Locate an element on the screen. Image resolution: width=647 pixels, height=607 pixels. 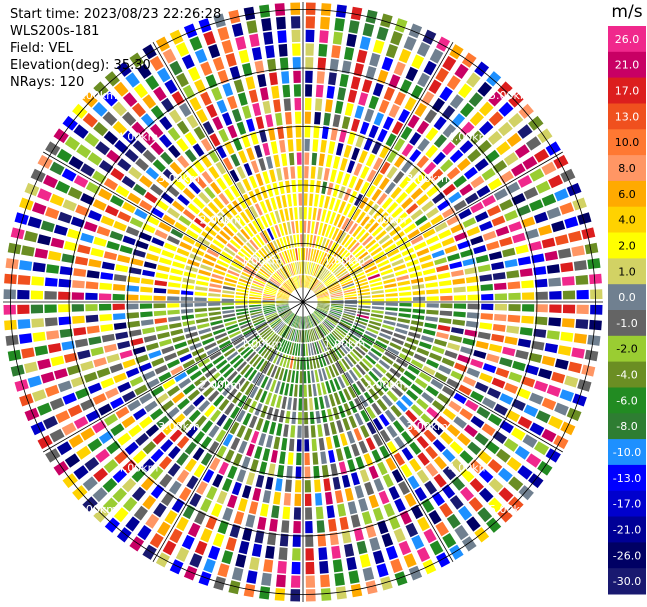
range-ring-label: 5.00km is located at coordinates (96, 509).